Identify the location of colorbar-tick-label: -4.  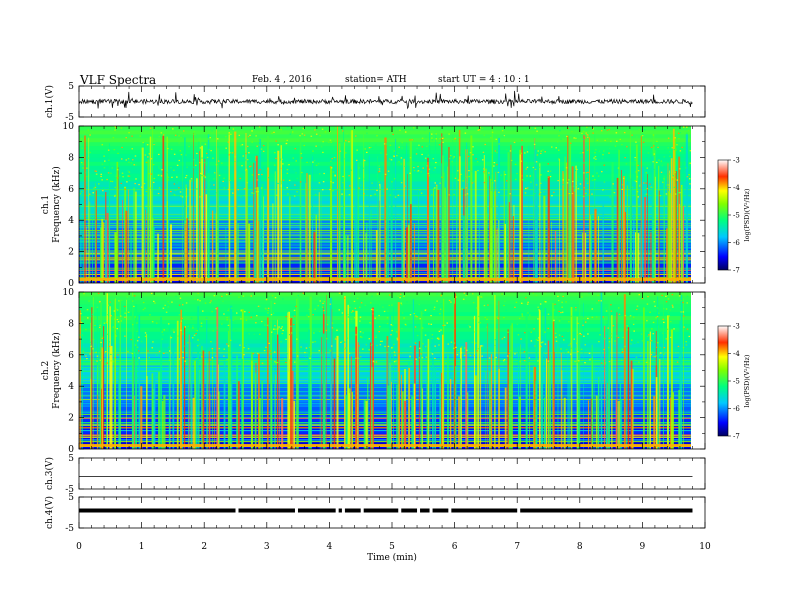
(736, 354).